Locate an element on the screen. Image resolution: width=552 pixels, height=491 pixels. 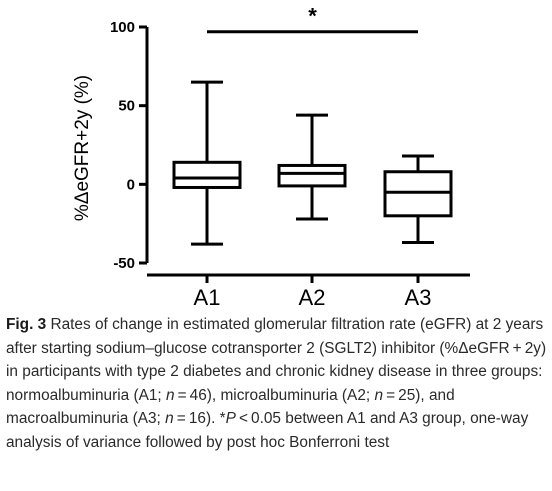
box-a3 is located at coordinates (418, 199).